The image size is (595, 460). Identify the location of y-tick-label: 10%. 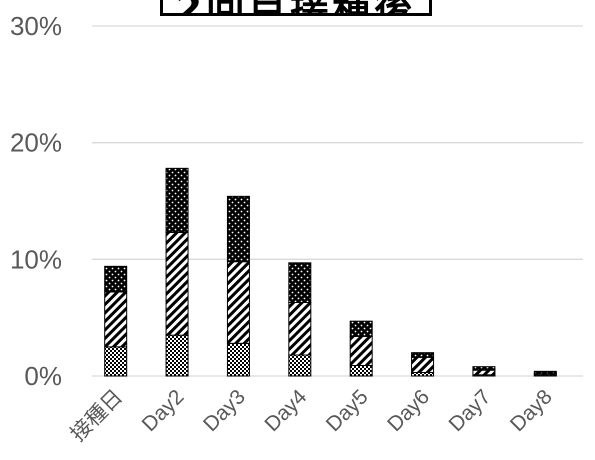
(36, 259).